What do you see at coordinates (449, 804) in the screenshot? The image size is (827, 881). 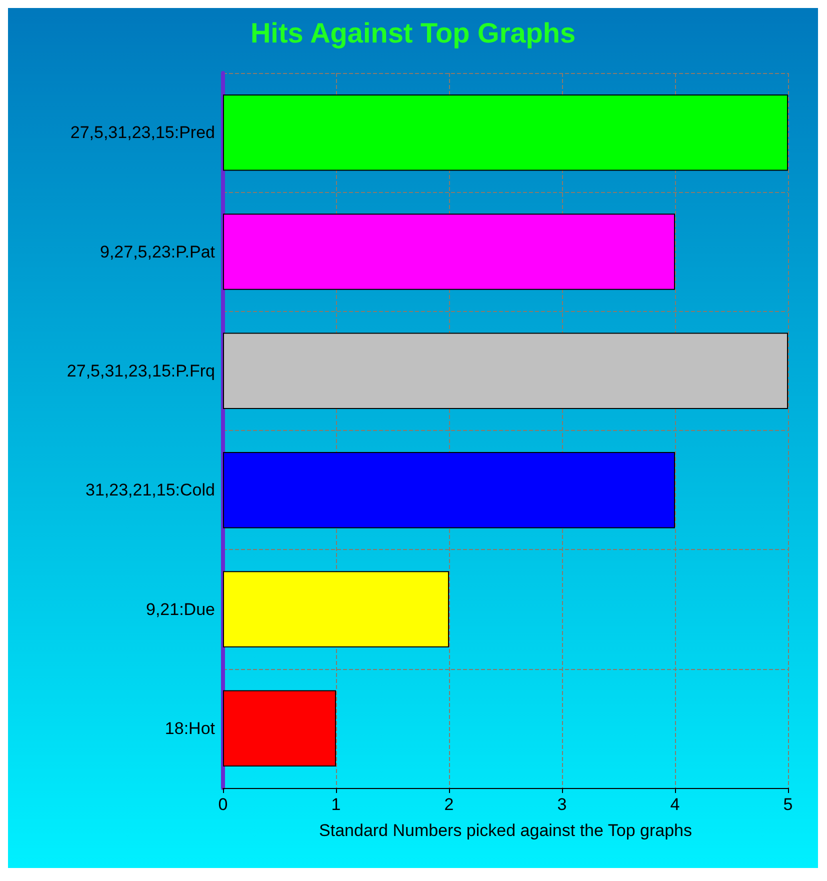 I see `x-tick-label: 2` at bounding box center [449, 804].